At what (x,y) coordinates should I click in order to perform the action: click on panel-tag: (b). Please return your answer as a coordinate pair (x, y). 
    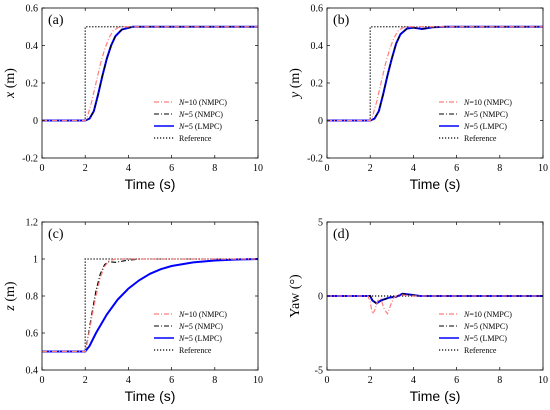
    Looking at the image, I should click on (341, 20).